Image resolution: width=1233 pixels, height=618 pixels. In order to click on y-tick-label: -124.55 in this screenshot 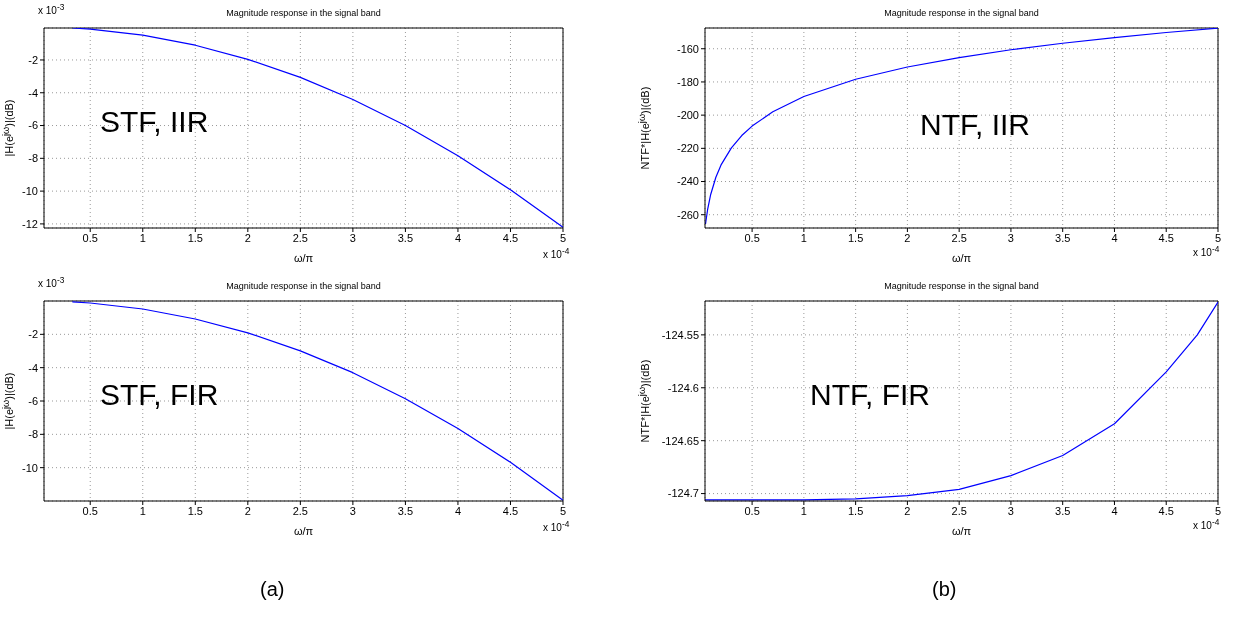, I will do `click(680, 334)`.